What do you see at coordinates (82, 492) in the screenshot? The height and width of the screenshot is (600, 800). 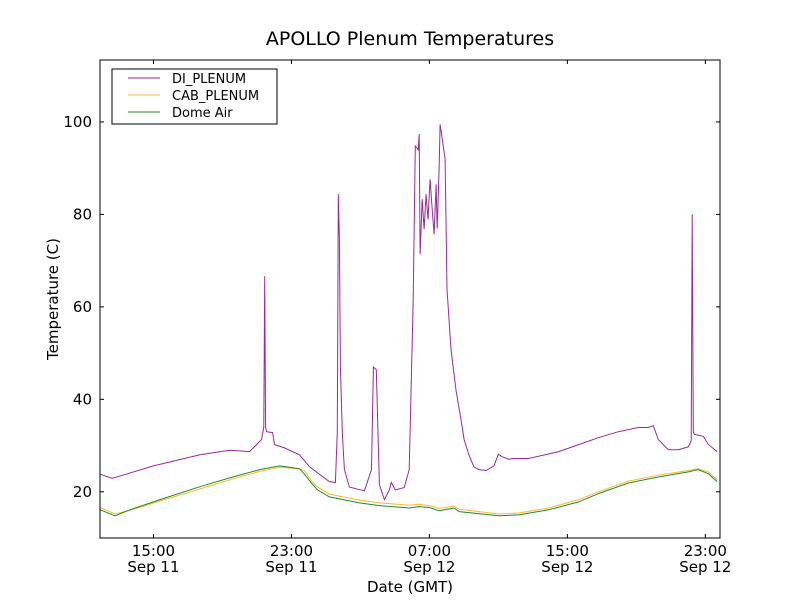 I see `y-tick-label: 20` at bounding box center [82, 492].